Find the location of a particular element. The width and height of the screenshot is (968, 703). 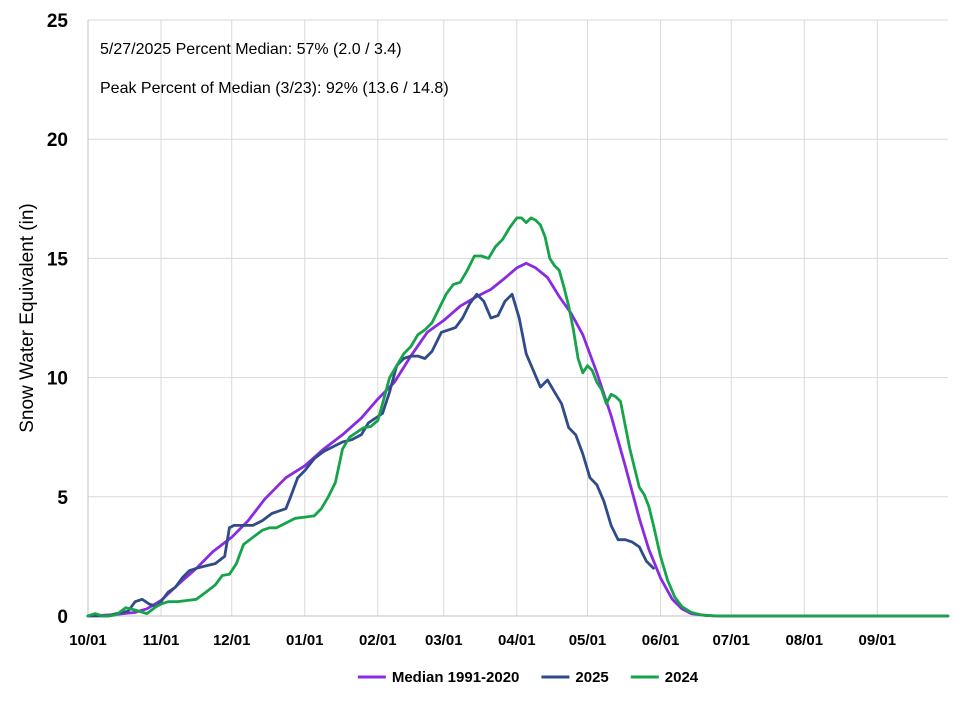

y-axis-label: Snow Water Equivalent (in) is located at coordinates (27, 318).